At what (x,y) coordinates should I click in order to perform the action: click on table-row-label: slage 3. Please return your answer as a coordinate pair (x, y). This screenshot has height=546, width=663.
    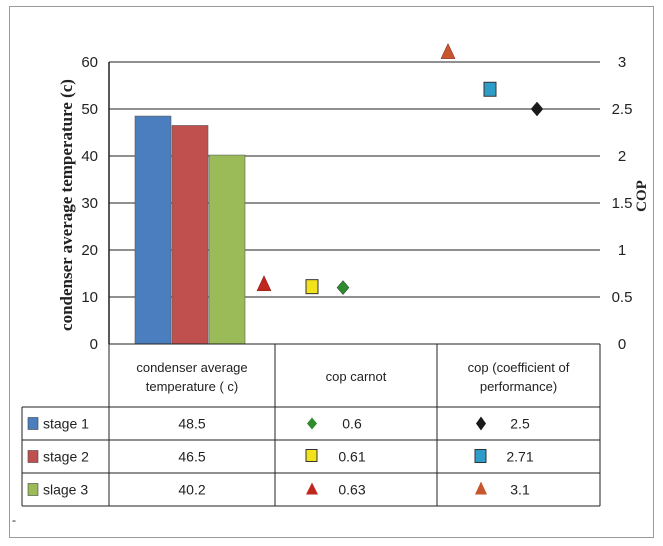
    Looking at the image, I should click on (65, 490).